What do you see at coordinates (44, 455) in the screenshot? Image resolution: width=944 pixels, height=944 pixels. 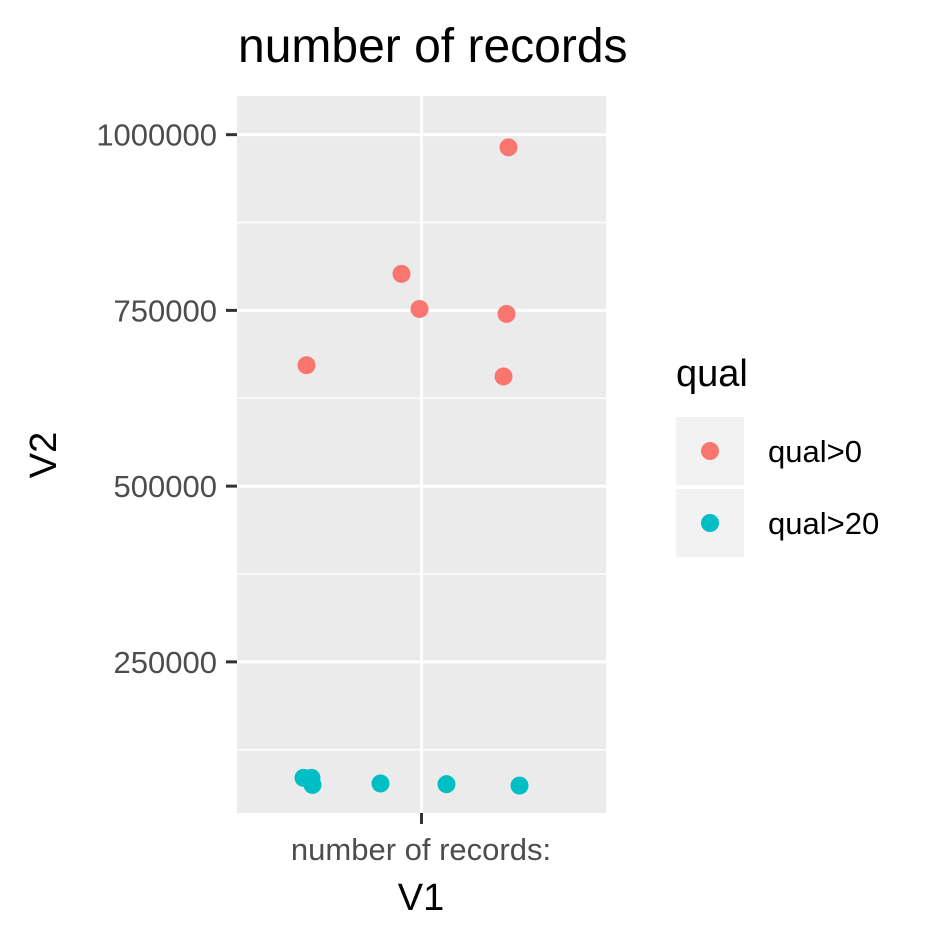 I see `y-axis-title: V2` at bounding box center [44, 455].